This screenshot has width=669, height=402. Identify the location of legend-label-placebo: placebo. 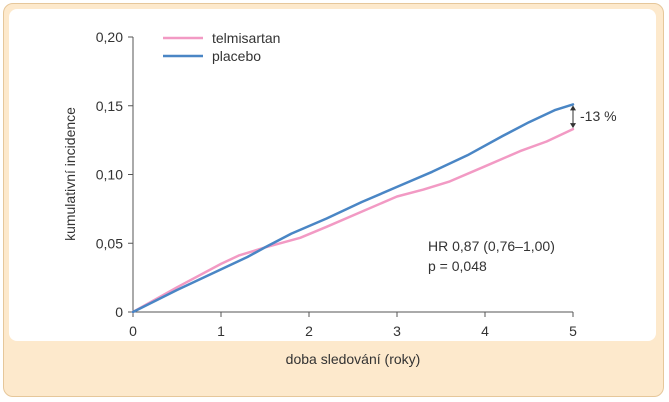
(236, 56).